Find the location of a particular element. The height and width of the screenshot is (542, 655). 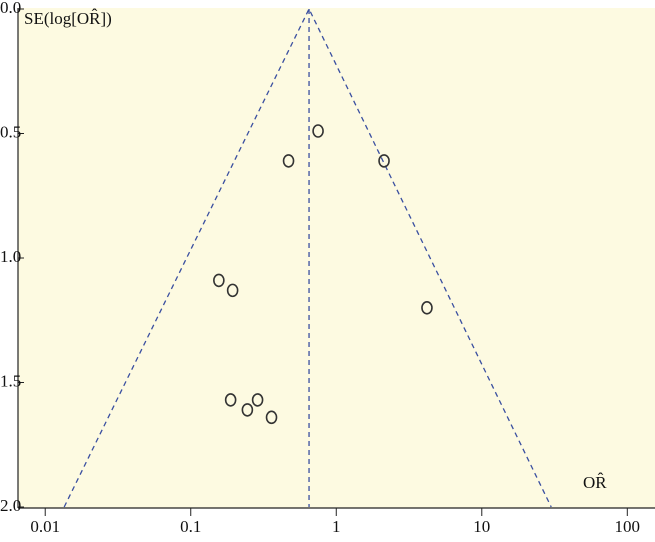

x-tick-label: 10 is located at coordinates (481, 526).